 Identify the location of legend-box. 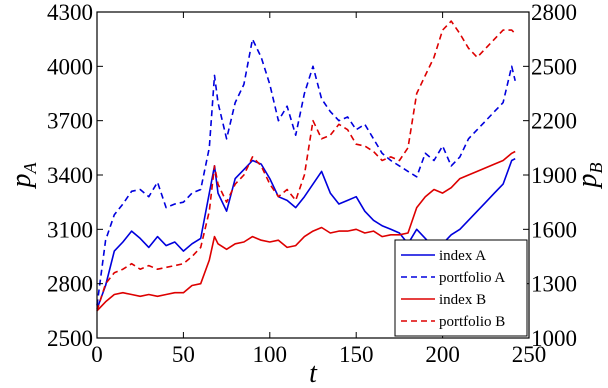
(461, 288).